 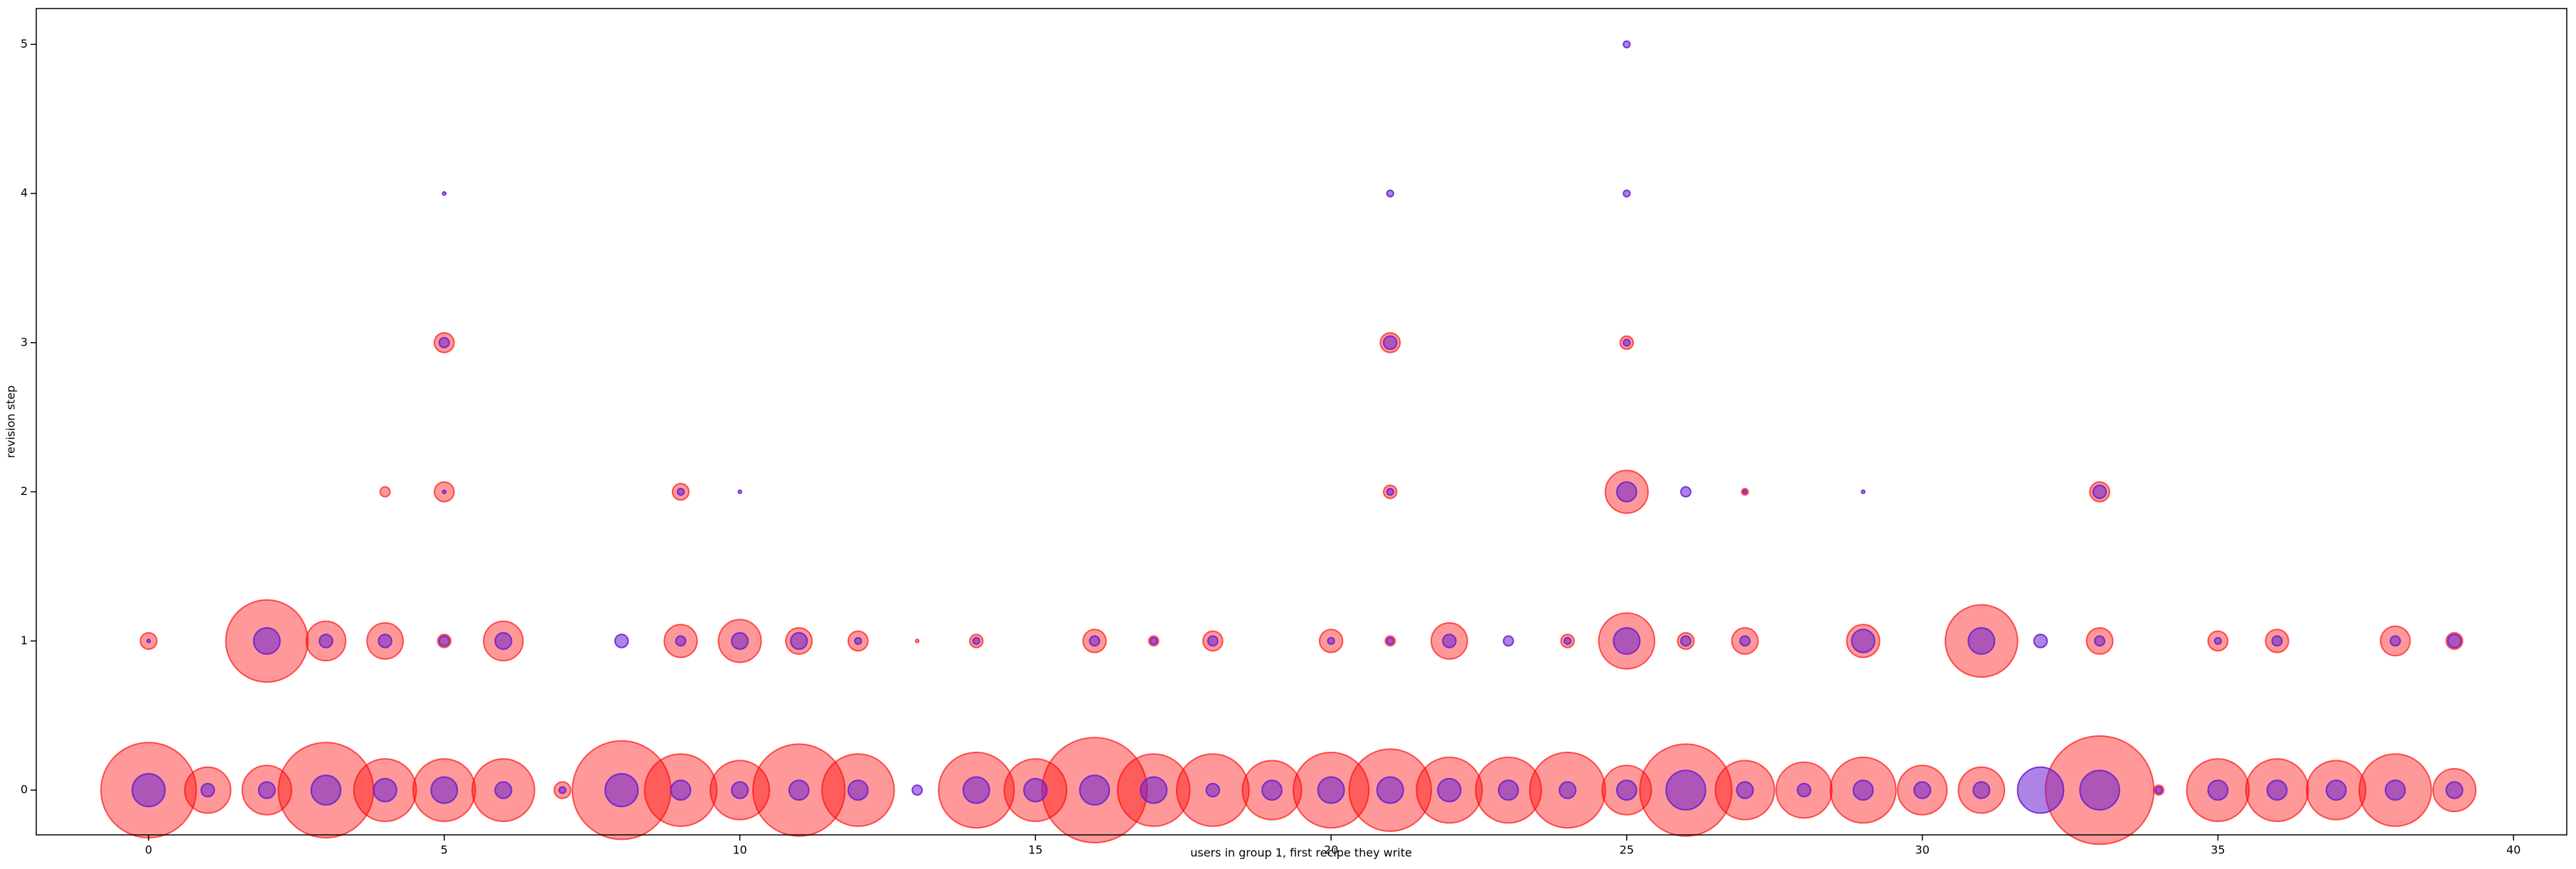 What do you see at coordinates (1627, 850) in the screenshot?
I see `x-tick-label: 25` at bounding box center [1627, 850].